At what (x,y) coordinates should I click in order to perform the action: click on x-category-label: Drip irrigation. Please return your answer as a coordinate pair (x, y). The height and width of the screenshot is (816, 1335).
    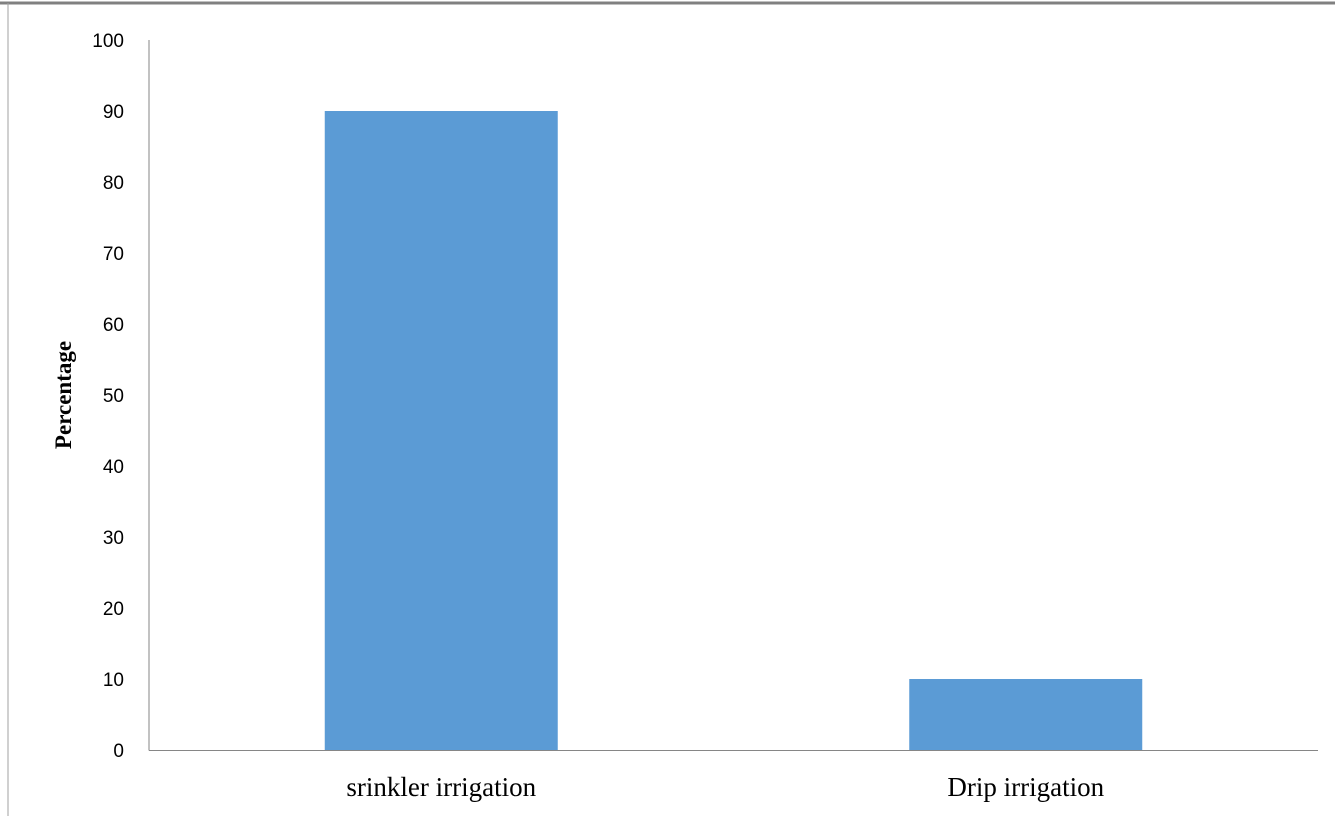
    Looking at the image, I should click on (1025, 787).